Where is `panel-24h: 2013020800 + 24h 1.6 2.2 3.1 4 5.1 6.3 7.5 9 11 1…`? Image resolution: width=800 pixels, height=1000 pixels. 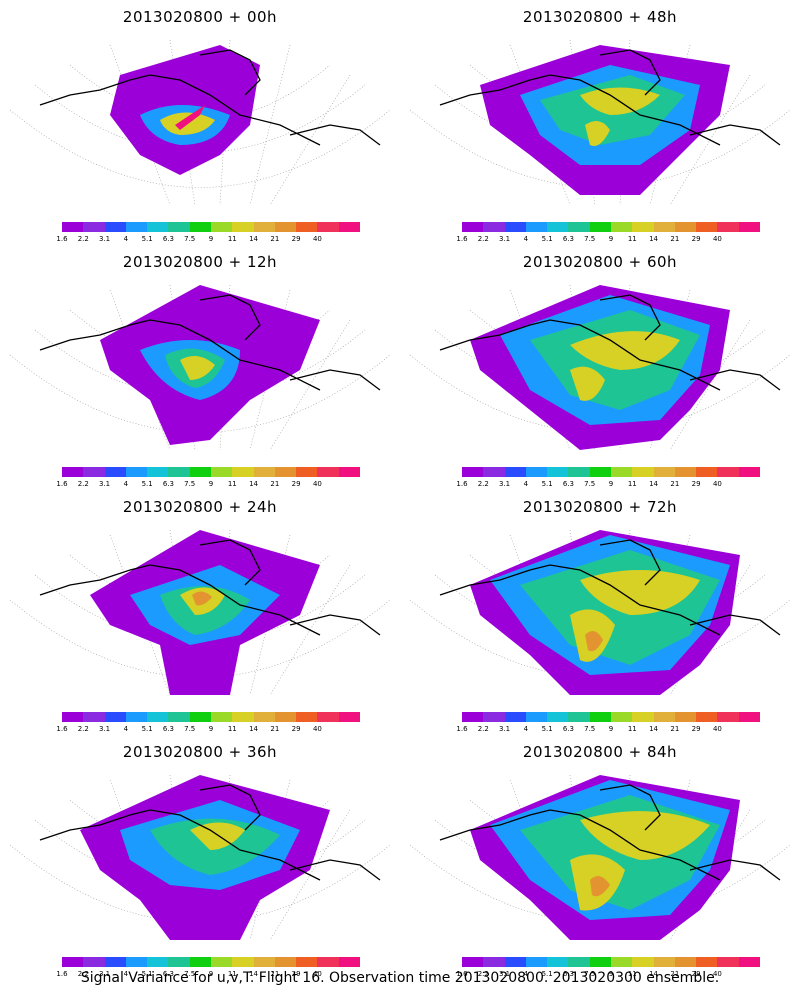 panel-24h: 2013020800 + 24h 1.6 2.2 3.1 4 5.1 6.3 7.5 9 11 1… is located at coordinates (200, 612).